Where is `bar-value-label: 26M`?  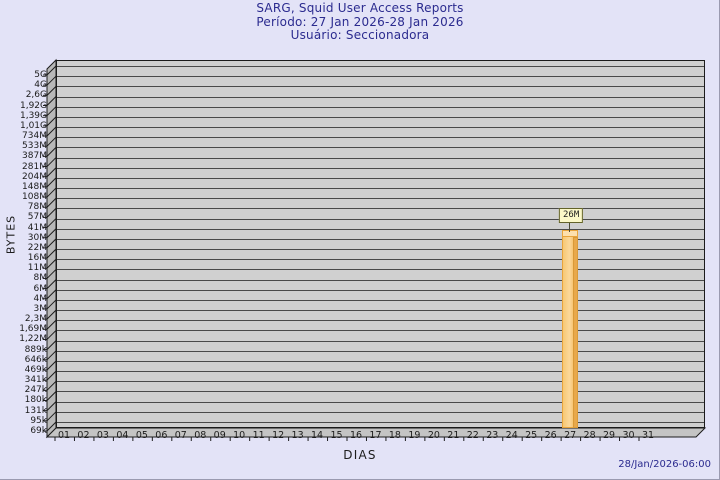 bar-value-label: 26M is located at coordinates (571, 216).